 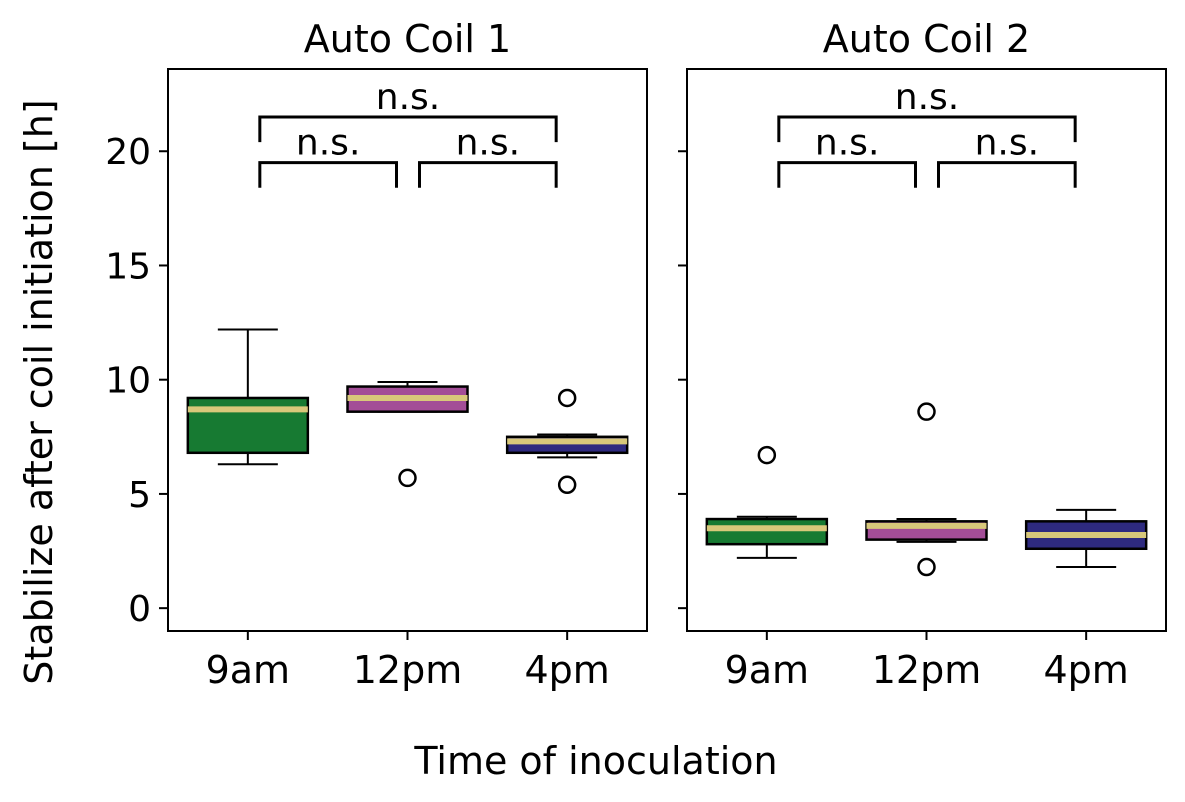 What do you see at coordinates (595, 761) in the screenshot?
I see `x-axis-label: Time of inoculation` at bounding box center [595, 761].